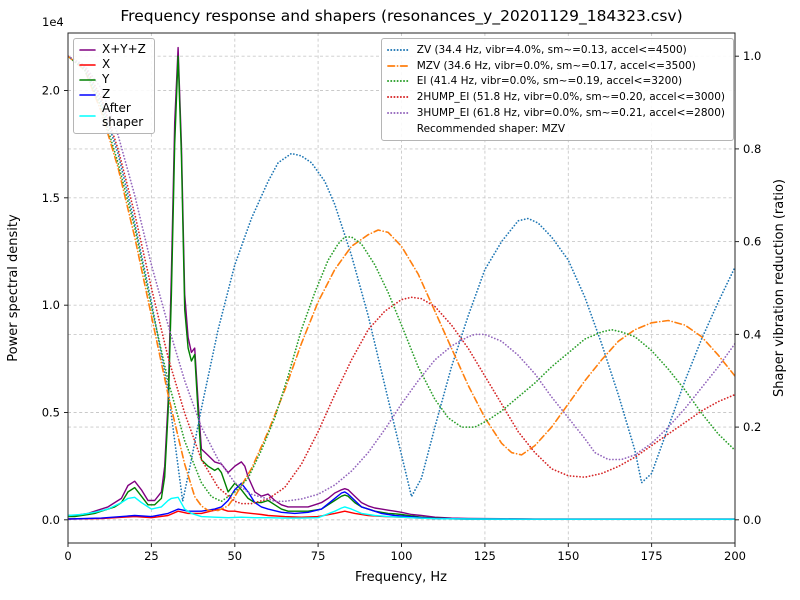 The width and height of the screenshot is (800, 600). I want to click on x-tick-label: 150, so click(568, 556).